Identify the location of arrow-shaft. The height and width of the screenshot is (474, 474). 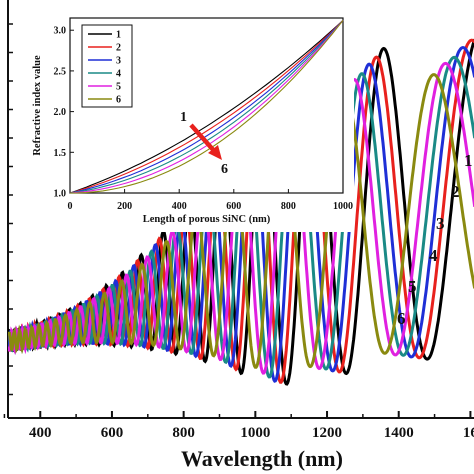
(203, 139).